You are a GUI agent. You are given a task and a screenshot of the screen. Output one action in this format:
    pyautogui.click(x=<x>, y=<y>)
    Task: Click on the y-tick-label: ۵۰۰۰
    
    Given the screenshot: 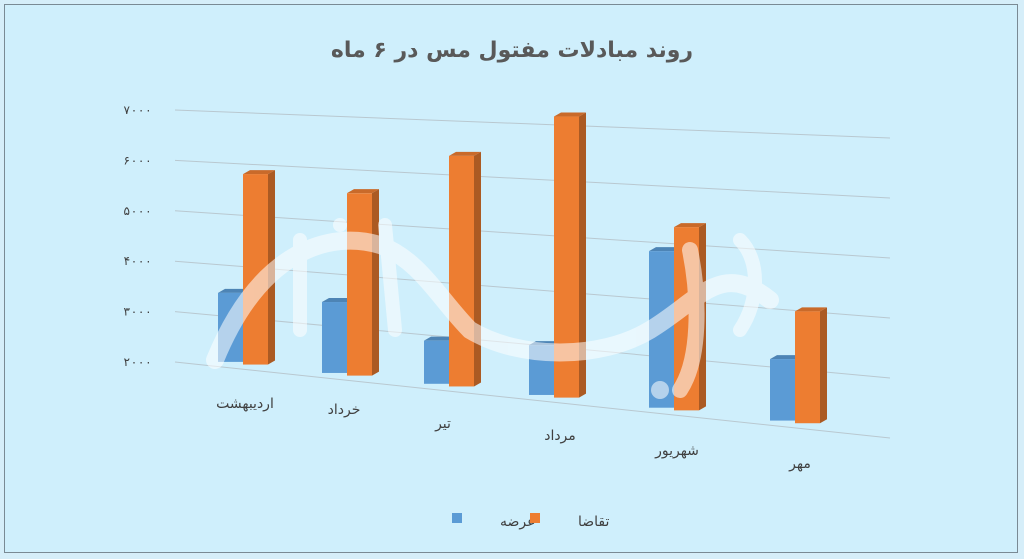 What is the action you would take?
    pyautogui.click(x=137, y=211)
    